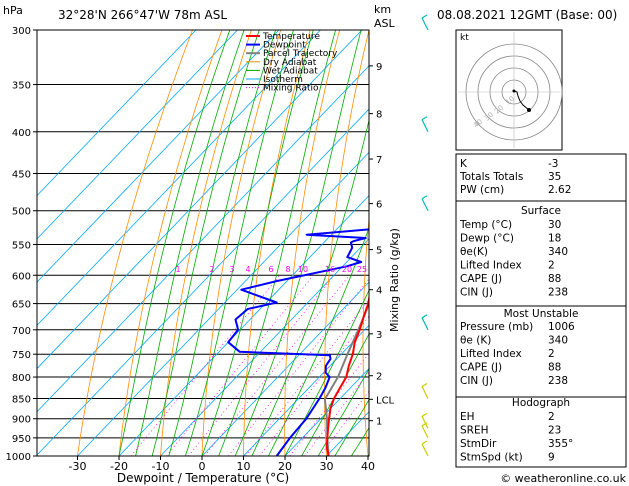  What do you see at coordinates (496, 327) in the screenshot?
I see `table-row-label: Pressure (mb)` at bounding box center [496, 327].